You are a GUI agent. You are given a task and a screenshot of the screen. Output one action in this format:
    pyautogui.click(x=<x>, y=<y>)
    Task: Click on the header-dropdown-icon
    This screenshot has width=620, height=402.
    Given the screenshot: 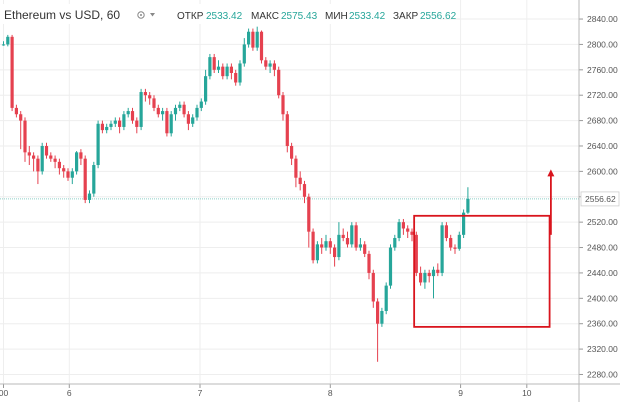 What is the action you would take?
    pyautogui.click(x=152, y=15)
    